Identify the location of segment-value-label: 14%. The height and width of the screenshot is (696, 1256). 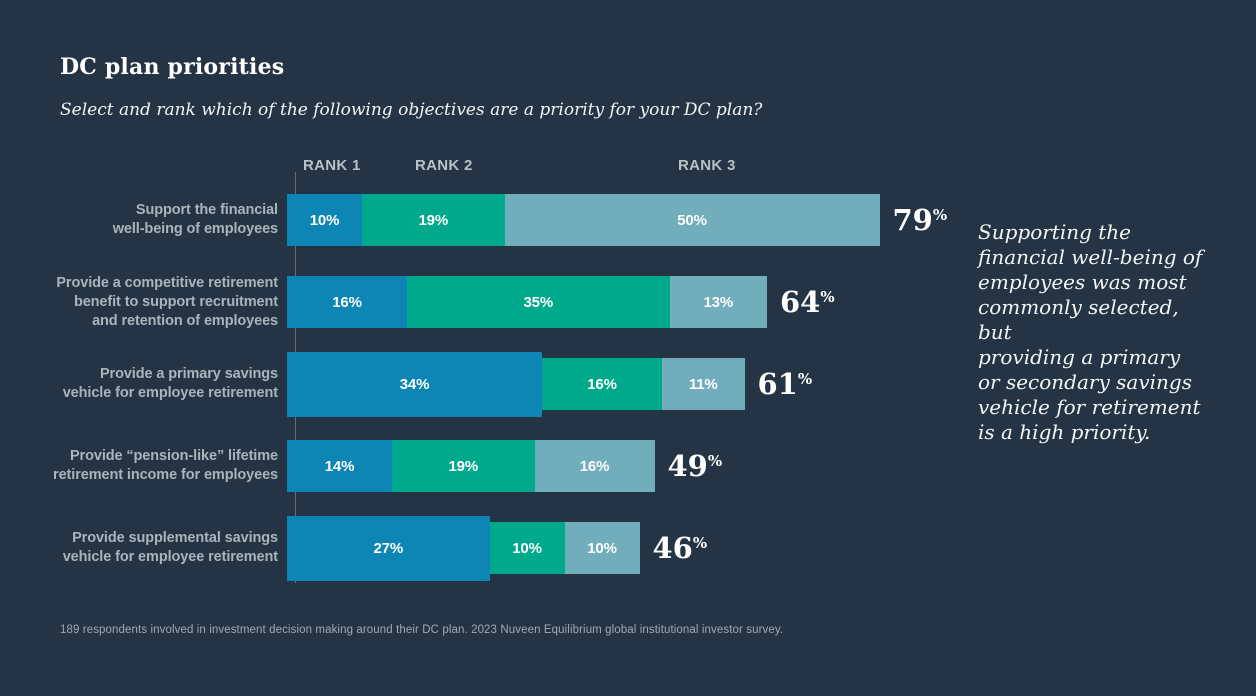
(339, 466).